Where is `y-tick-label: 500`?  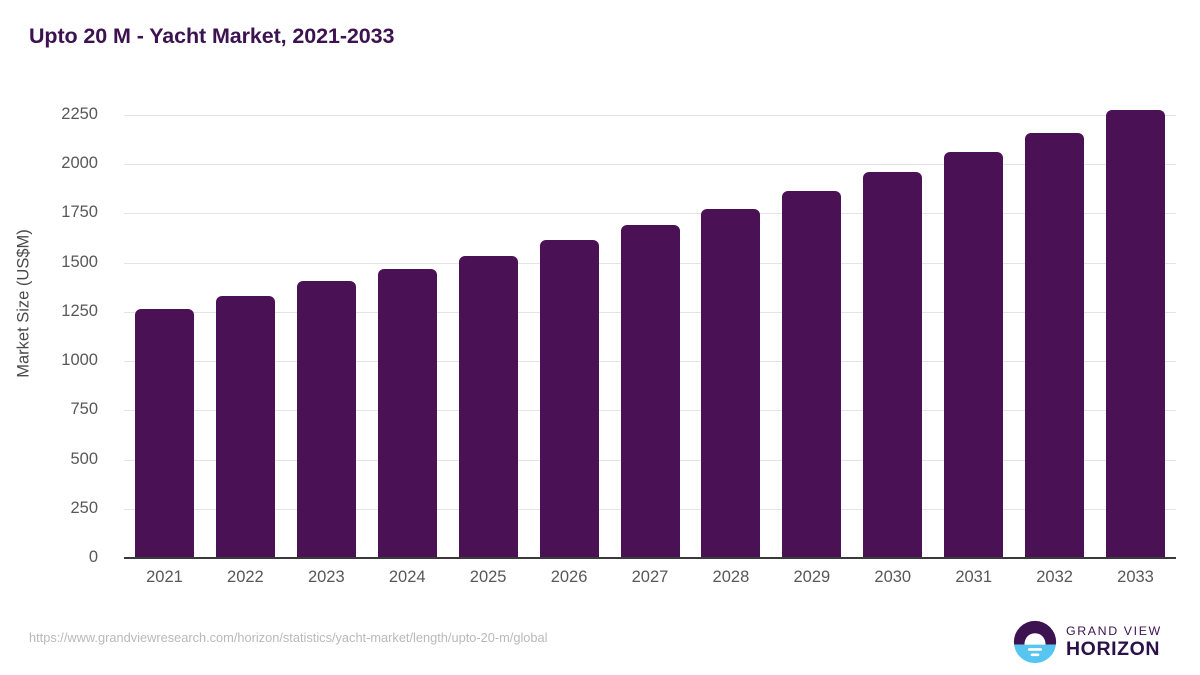
y-tick-label: 500 is located at coordinates (84, 458).